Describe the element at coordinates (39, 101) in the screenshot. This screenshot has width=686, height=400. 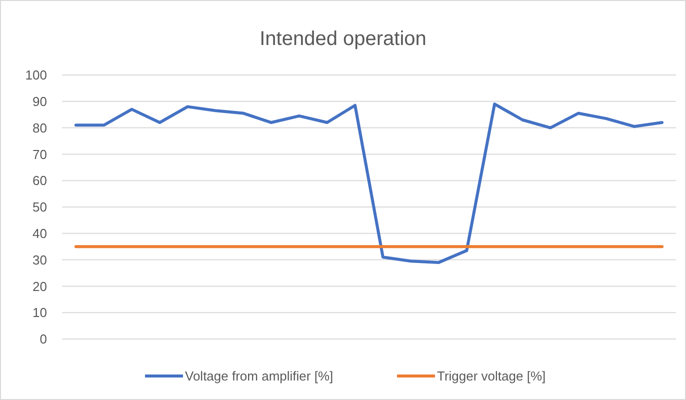
I see `y-tick-label: 90` at that location.